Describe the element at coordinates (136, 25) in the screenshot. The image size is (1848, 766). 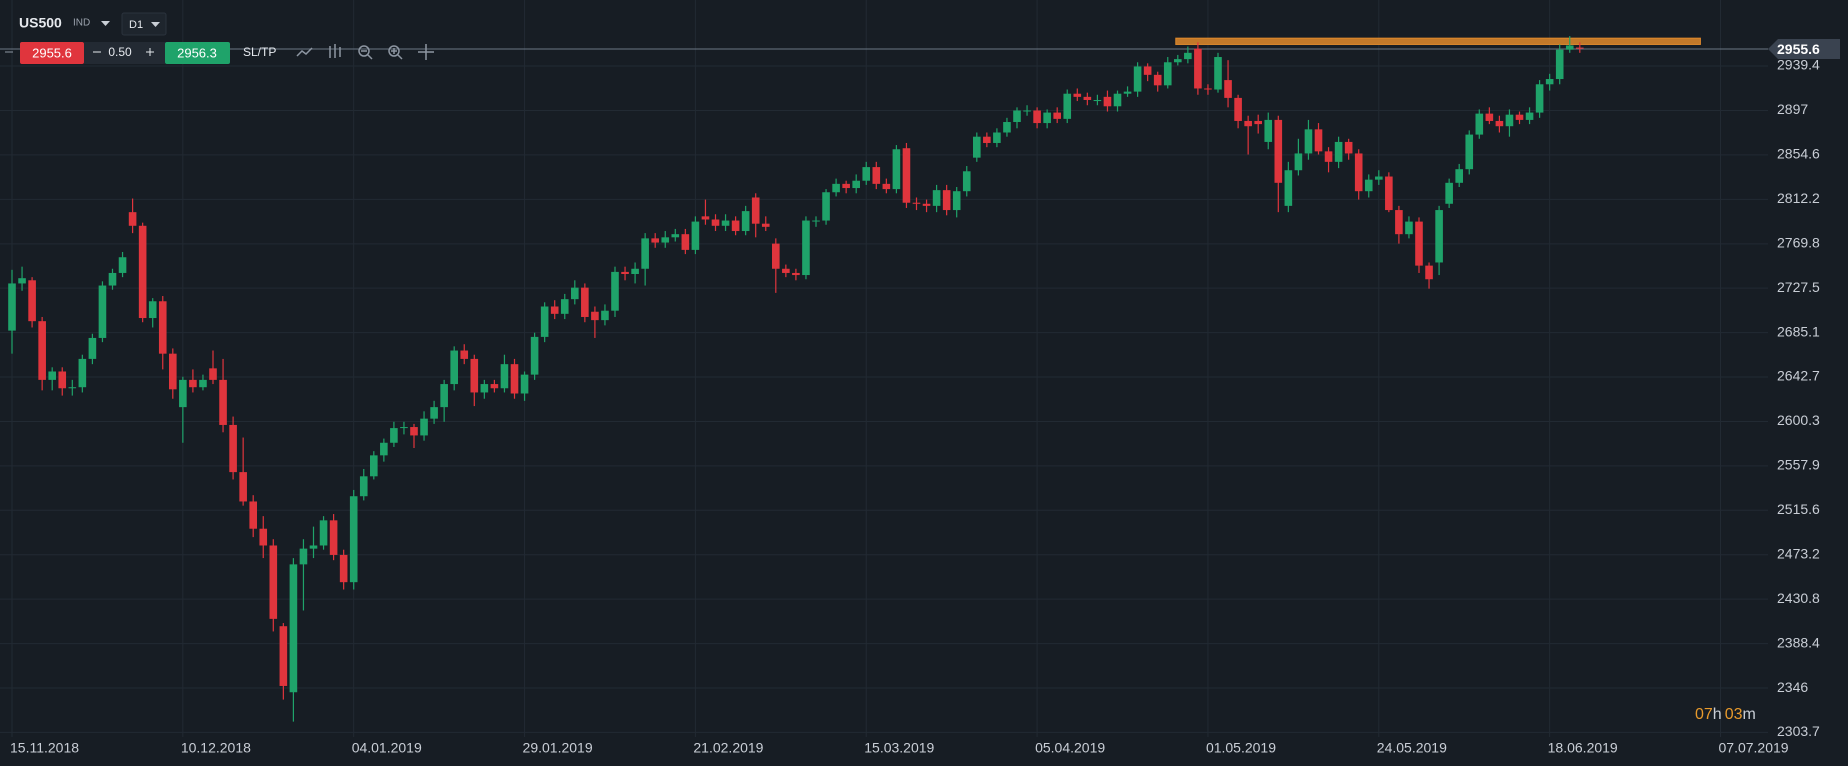
I see `timeframe: D1` at that location.